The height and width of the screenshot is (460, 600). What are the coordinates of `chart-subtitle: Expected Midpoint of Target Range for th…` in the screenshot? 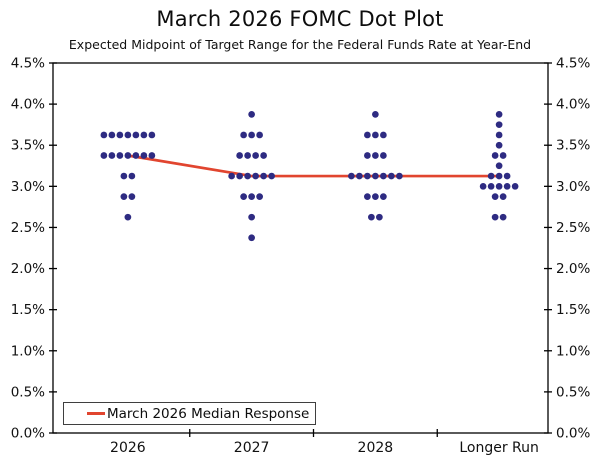 It's located at (300, 44).